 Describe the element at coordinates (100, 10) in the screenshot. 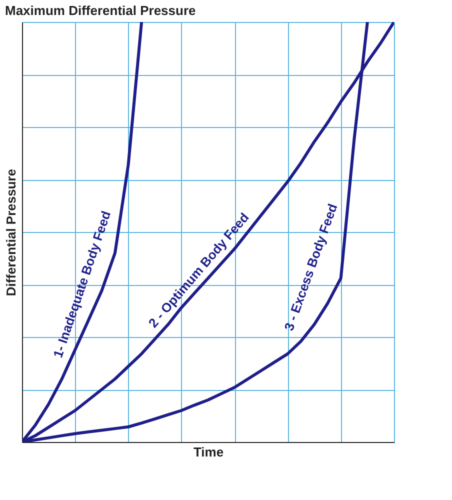

I see `chart-title: Maximum Differential Pressure` at that location.